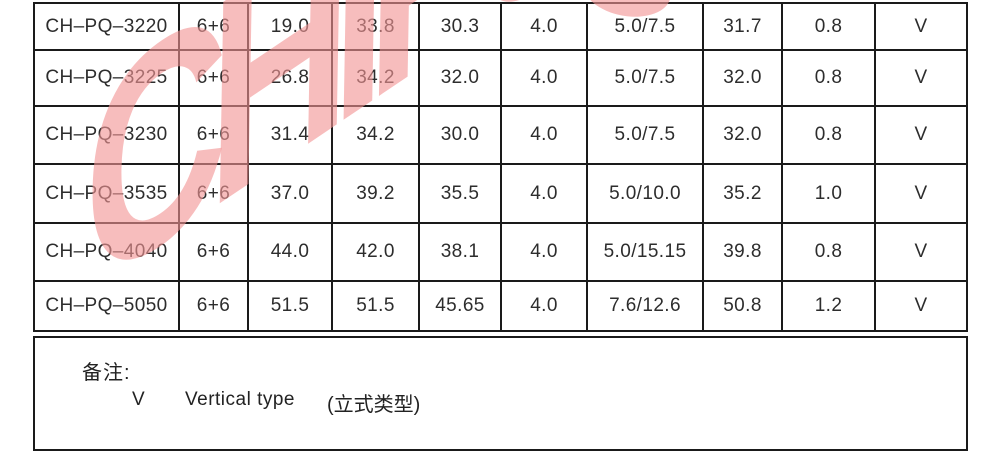 The width and height of the screenshot is (1000, 475). I want to click on note-text-zh: (立式类型), so click(374, 405).